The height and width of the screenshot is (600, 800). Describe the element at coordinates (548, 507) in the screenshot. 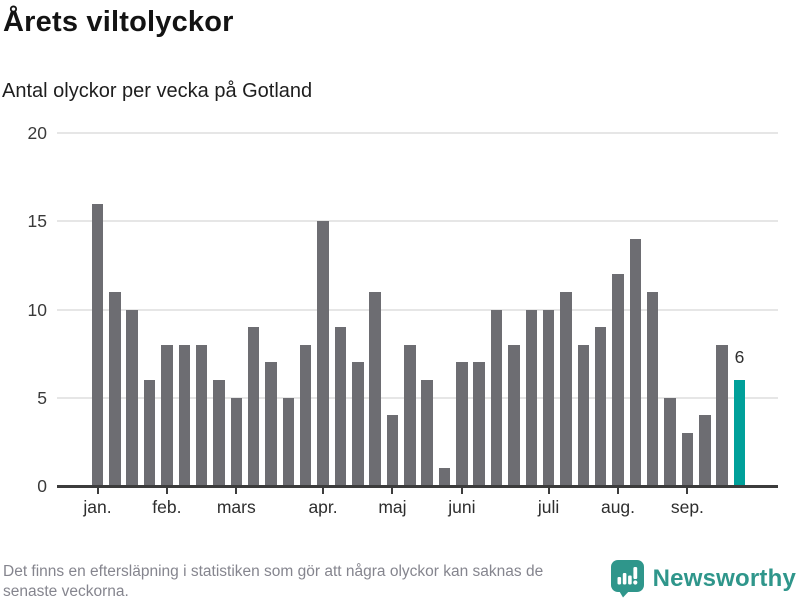

I see `x-axis-label-juli: juli` at that location.